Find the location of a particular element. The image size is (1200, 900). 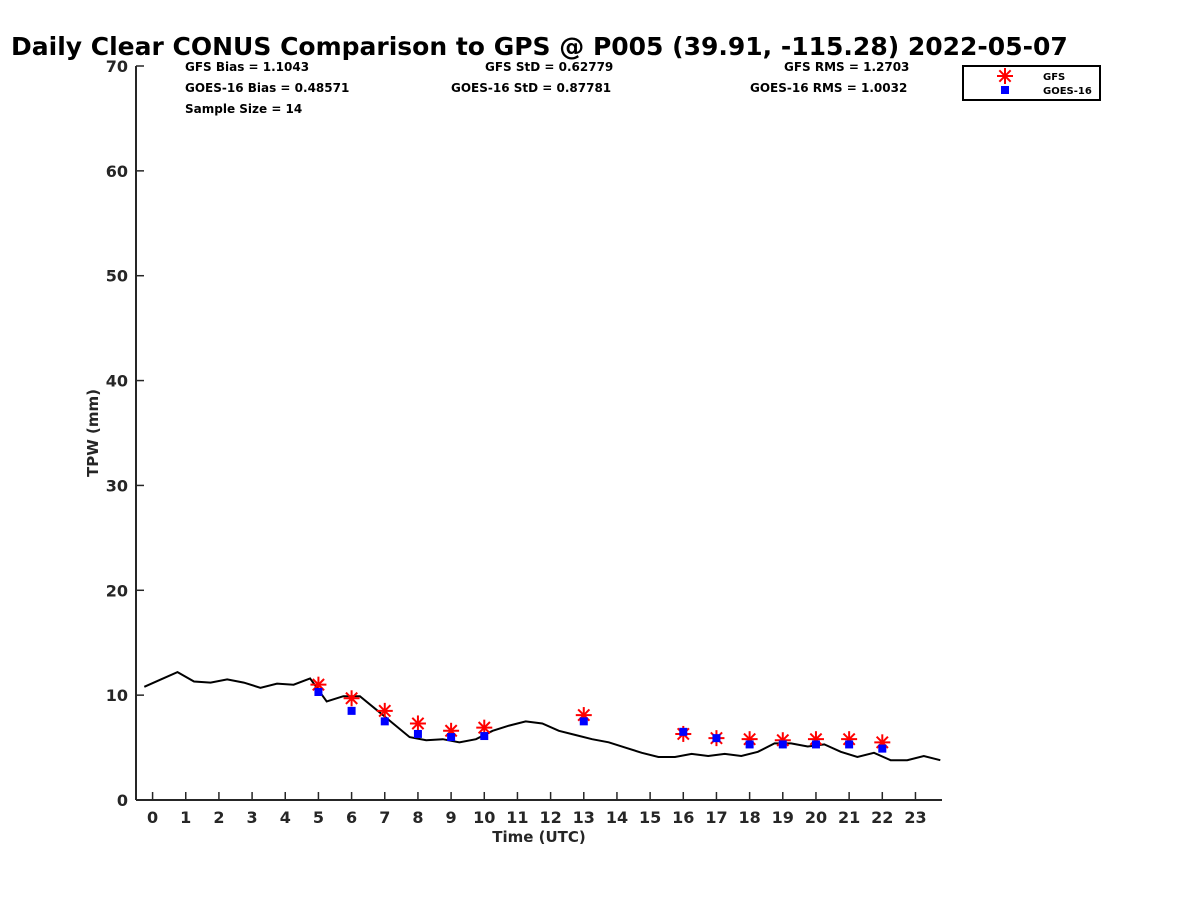

legend-markers is located at coordinates (1005, 81).